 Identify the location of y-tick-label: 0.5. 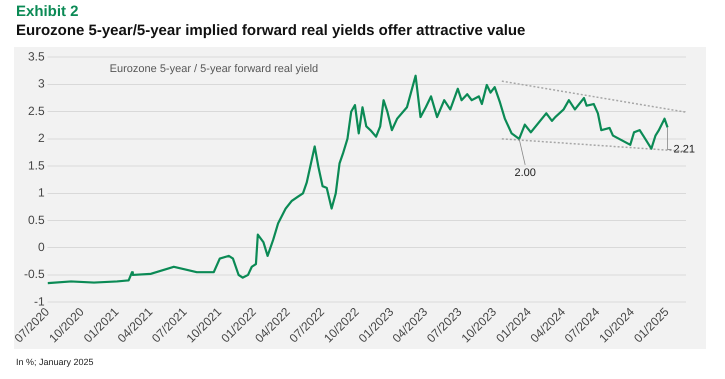
(36, 219).